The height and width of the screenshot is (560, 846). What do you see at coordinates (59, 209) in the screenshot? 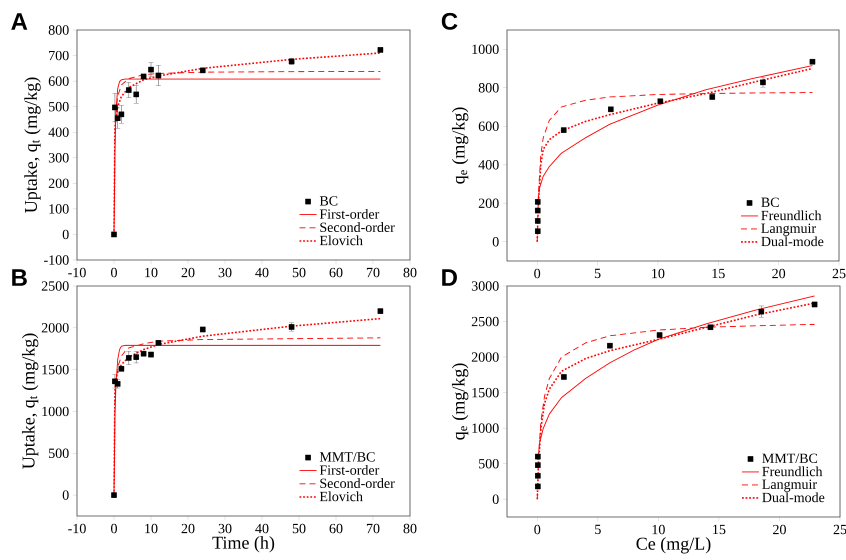
I see `y-tick-label: 100` at bounding box center [59, 209].